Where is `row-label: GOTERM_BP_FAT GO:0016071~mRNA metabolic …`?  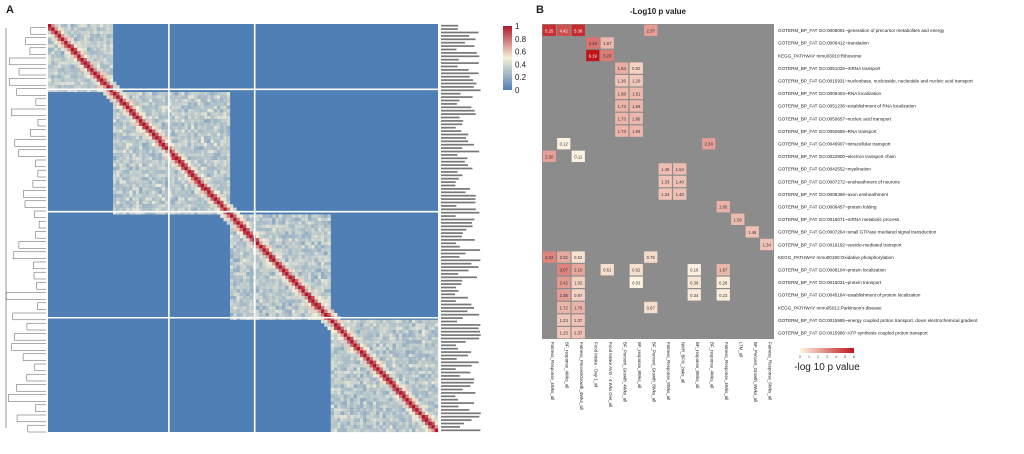 row-label: GOTERM_BP_FAT GO:0016071~mRNA metabolic … is located at coordinates (839, 219).